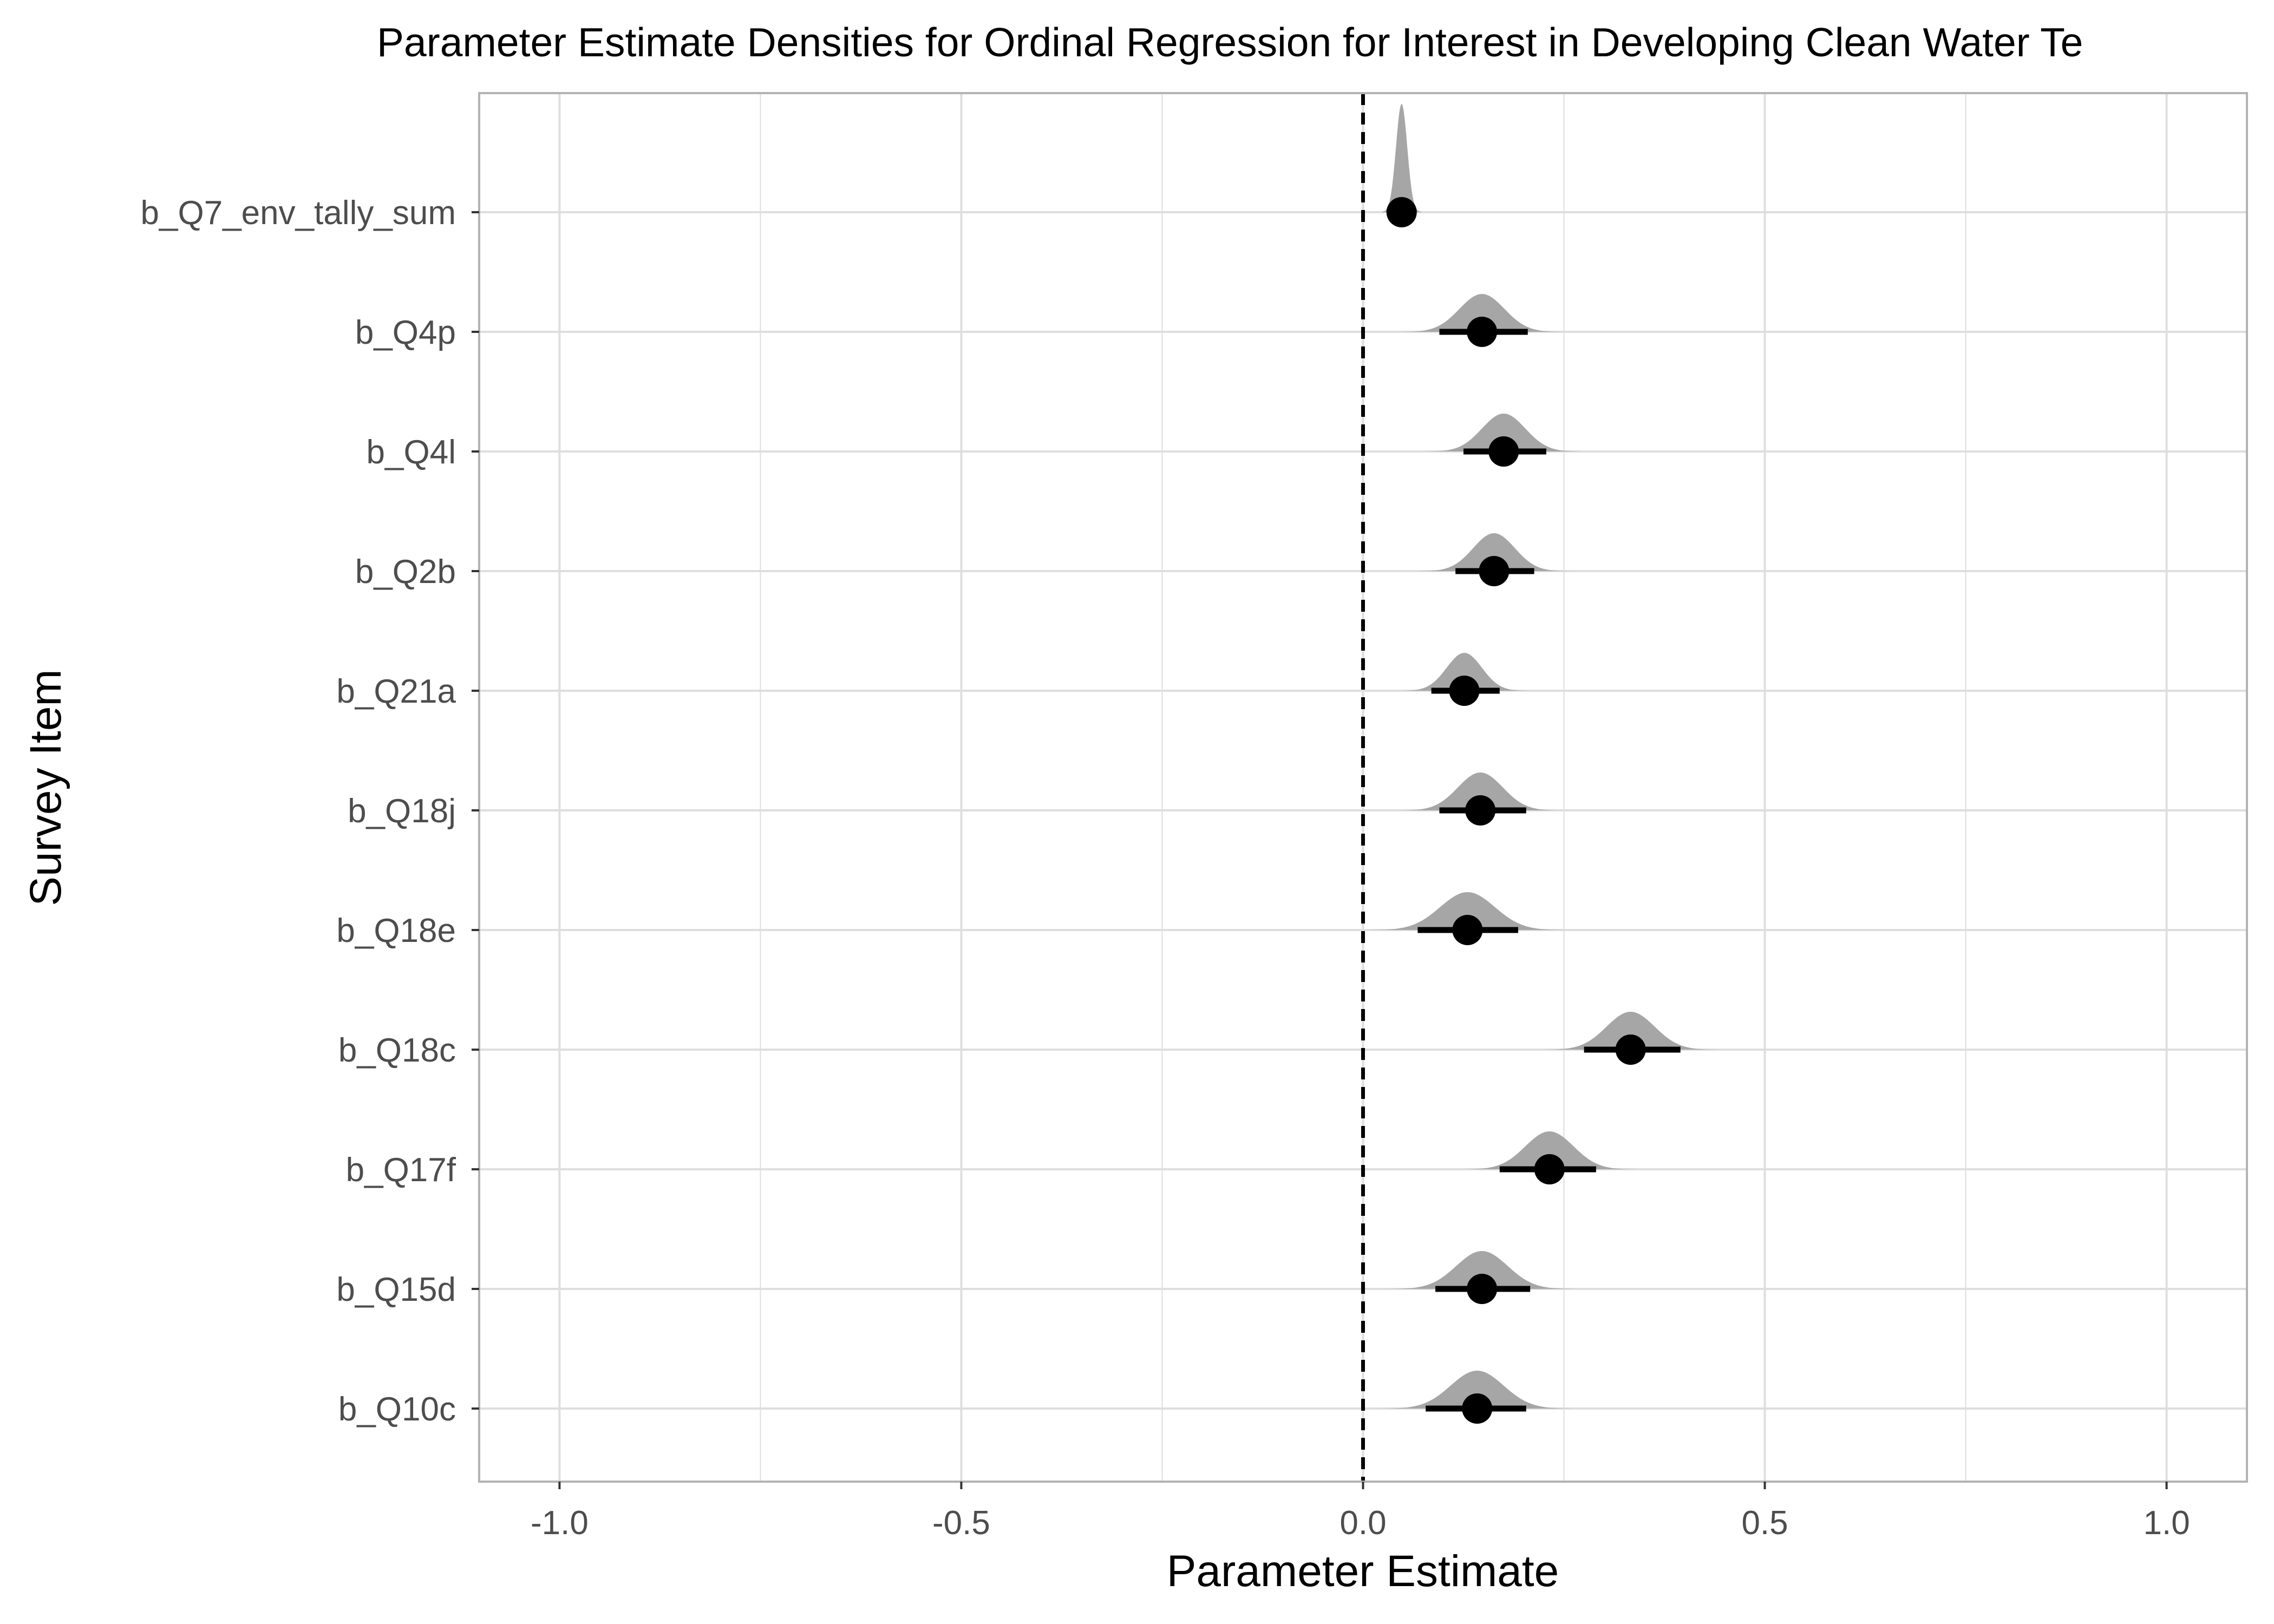 Image resolution: width=2274 pixels, height=1624 pixels. What do you see at coordinates (406, 572) in the screenshot?
I see `y-tick-label: b_Q2b` at bounding box center [406, 572].